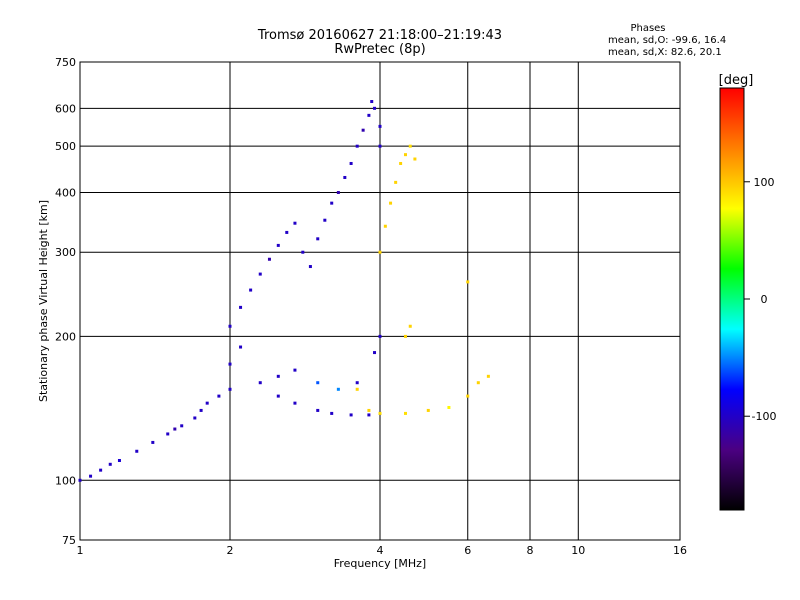 The height and width of the screenshot is (600, 800). I want to click on y-axis-label: Stationary phase Virtual Height [km], so click(43, 301).